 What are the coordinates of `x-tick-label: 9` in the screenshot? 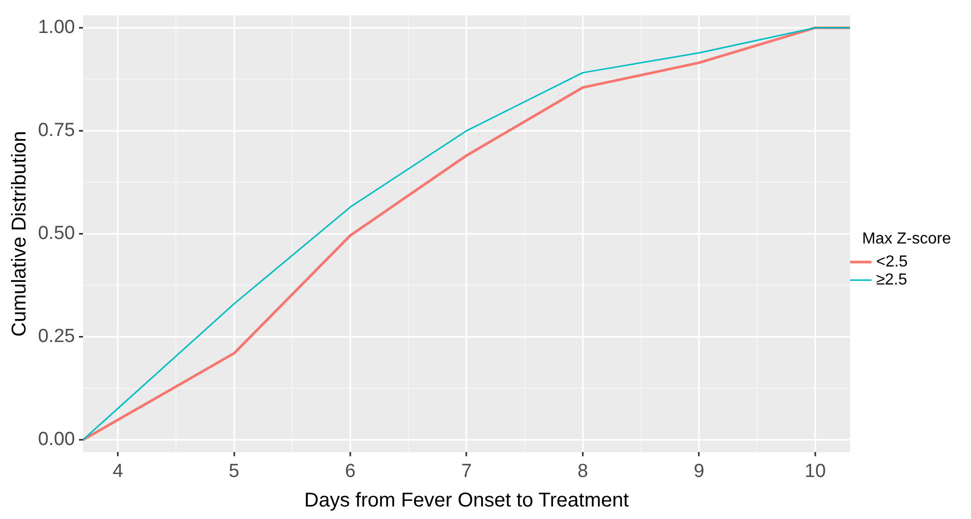 It's located at (699, 471).